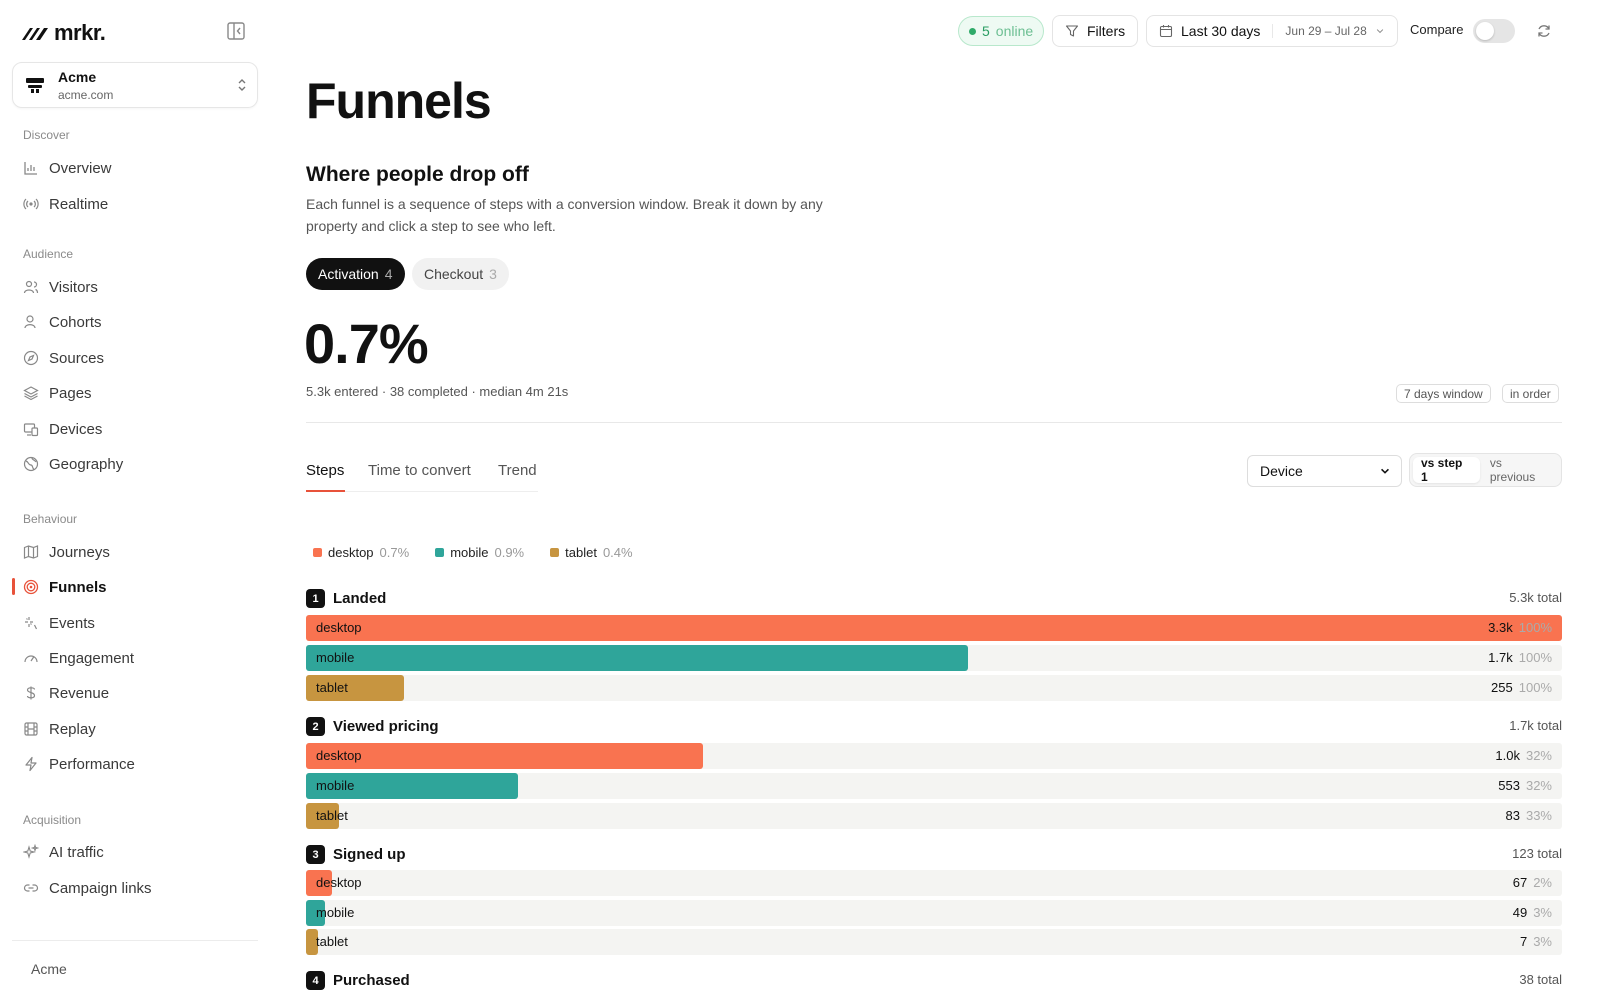 This screenshot has width=1600, height=1000. Describe the element at coordinates (67, 168) in the screenshot. I see `sidebar-item-overview: Overview` at that location.